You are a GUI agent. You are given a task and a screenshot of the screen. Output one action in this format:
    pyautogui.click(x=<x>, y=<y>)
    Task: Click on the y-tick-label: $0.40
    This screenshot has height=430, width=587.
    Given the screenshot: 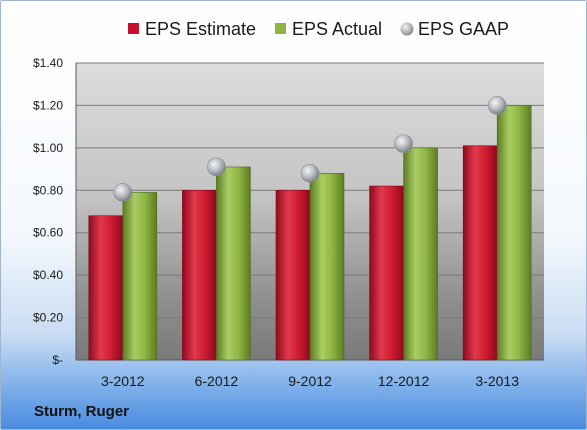 What is the action you would take?
    pyautogui.click(x=48, y=275)
    